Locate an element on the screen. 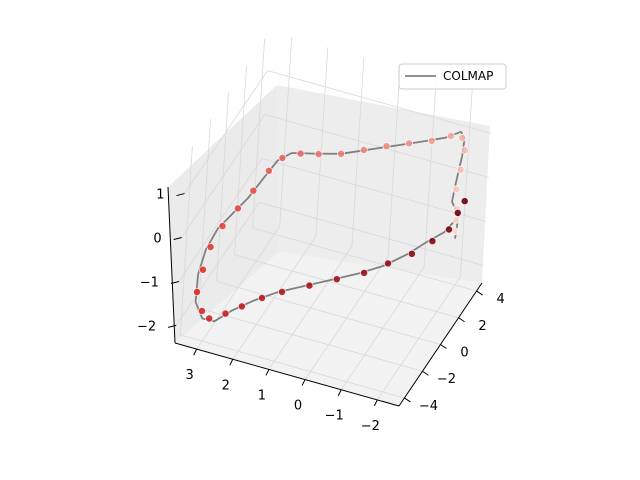 The width and height of the screenshot is (640, 480). x-tick-label: 0 is located at coordinates (464, 353).